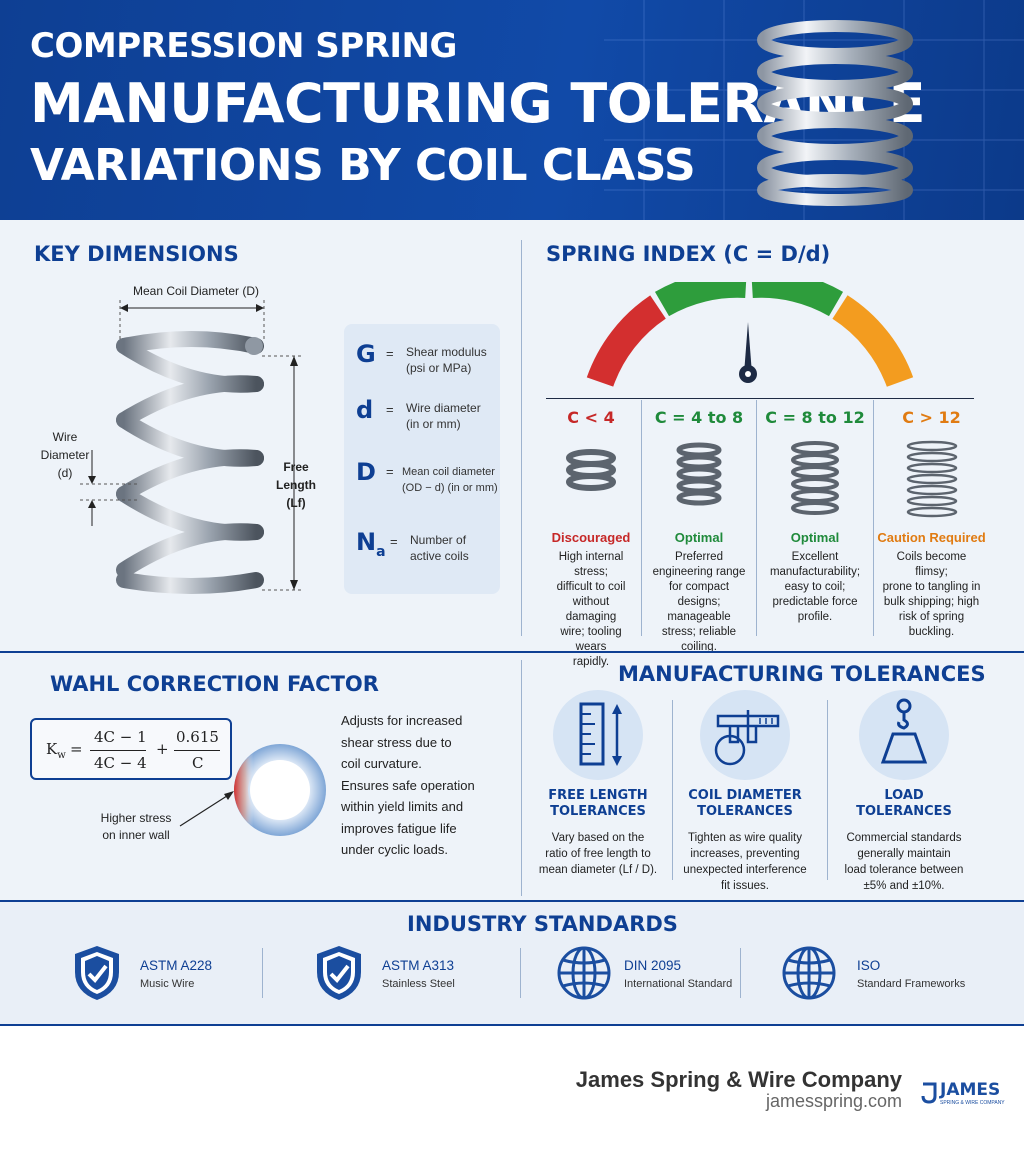 This screenshot has height=1154, width=1024. What do you see at coordinates (65, 455) in the screenshot?
I see `wire-label-line: Diameter` at bounding box center [65, 455].